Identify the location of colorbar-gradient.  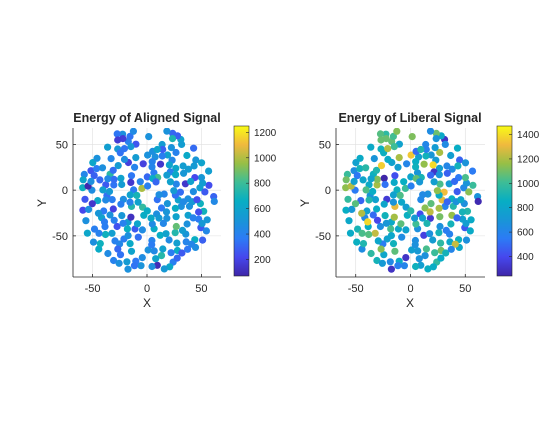
(241, 201).